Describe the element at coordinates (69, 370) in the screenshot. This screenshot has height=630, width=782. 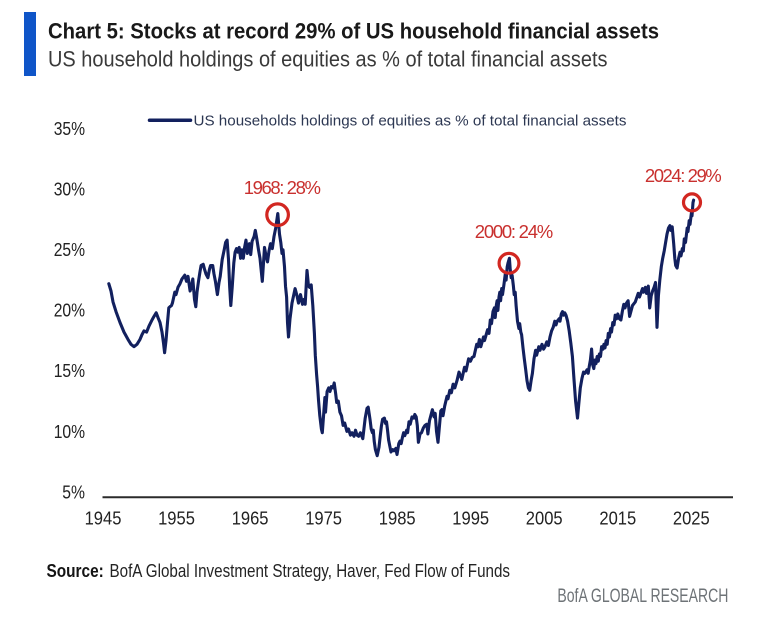
I see `svg-text: 15%` at that location.